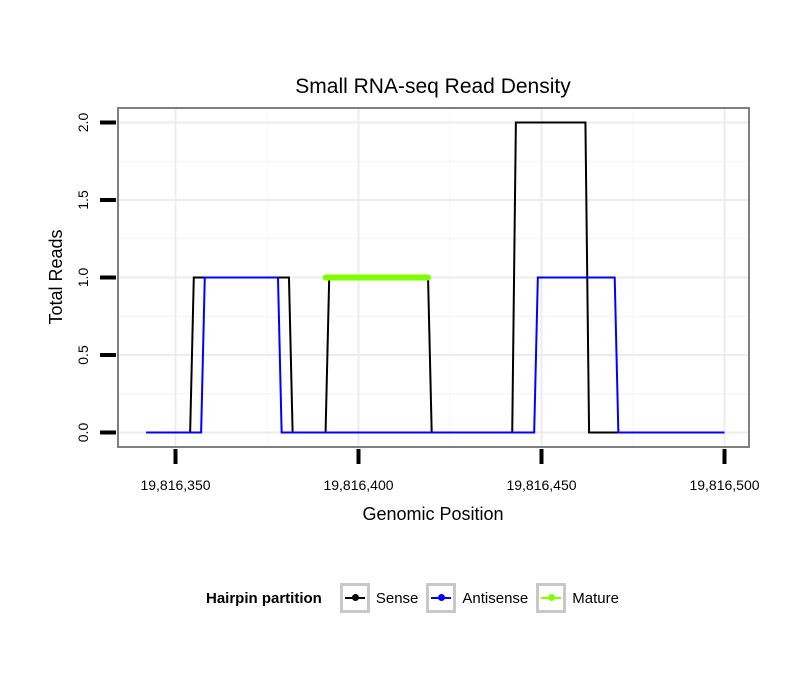  What do you see at coordinates (432, 514) in the screenshot?
I see `x-axis-label: Genomic Position` at bounding box center [432, 514].